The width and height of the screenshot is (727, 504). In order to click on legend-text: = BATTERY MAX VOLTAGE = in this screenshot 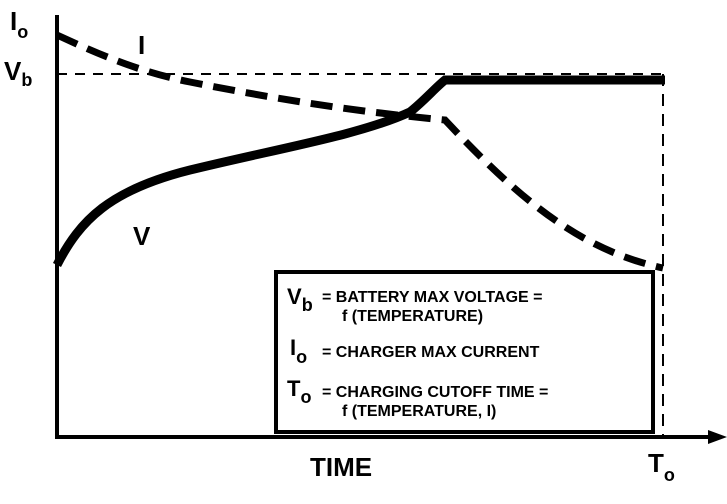, I will do `click(432, 297)`.